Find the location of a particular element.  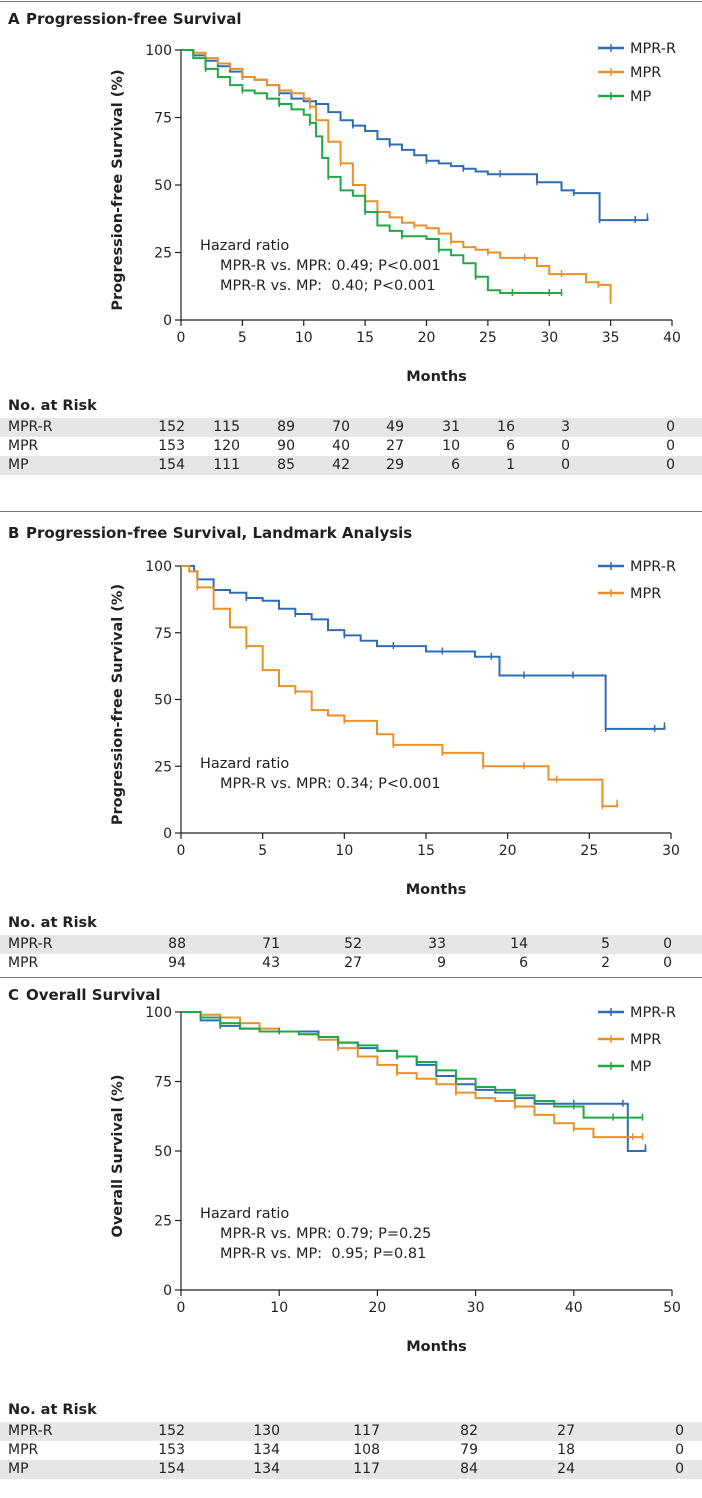

panel-a-title-text: Progression-free Survival is located at coordinates (134, 19).